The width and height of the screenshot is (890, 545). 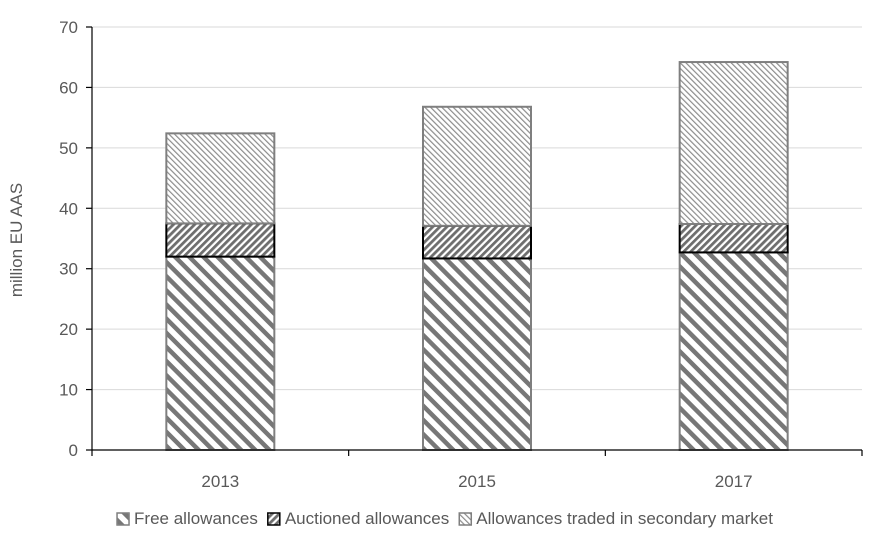 I want to click on legend-swatch-auctioned, so click(x=274, y=519).